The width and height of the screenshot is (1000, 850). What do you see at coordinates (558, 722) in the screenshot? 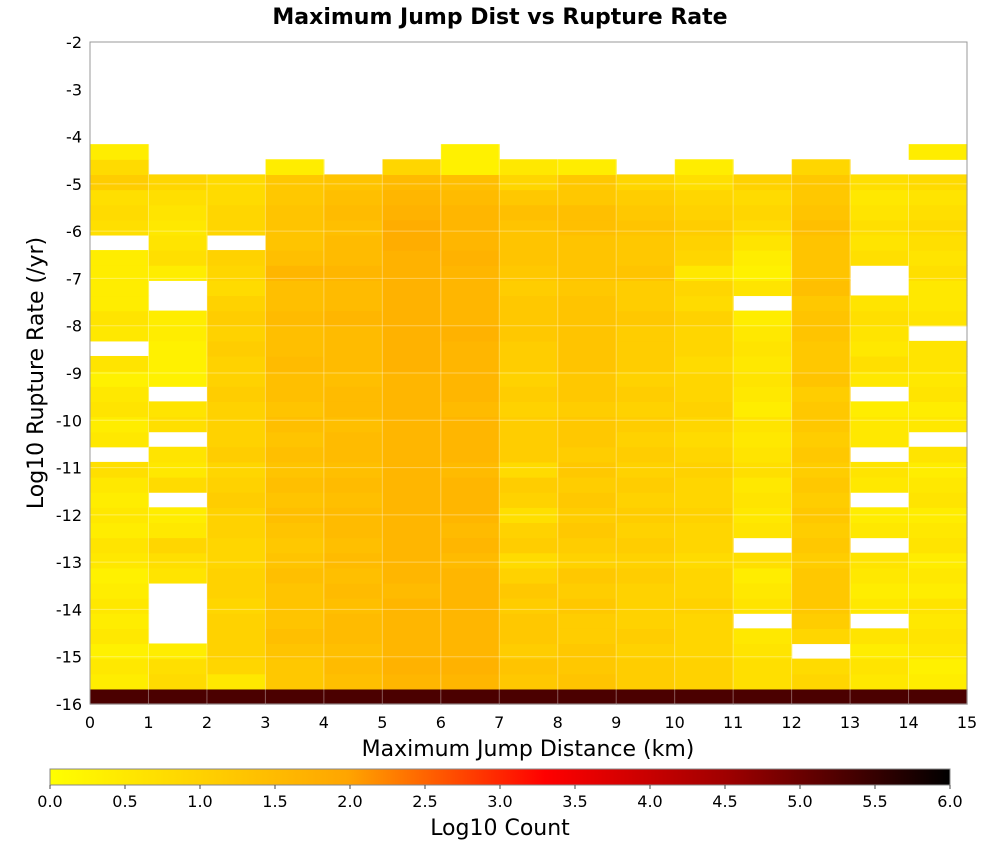
I see `x-tick-label: 8` at bounding box center [558, 722].